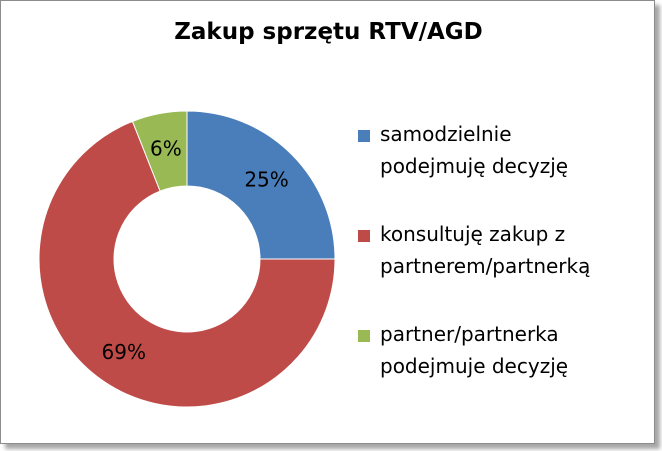 The height and width of the screenshot is (451, 662). What do you see at coordinates (474, 166) in the screenshot?
I see `legend-label-line: podejmuję decyzję` at bounding box center [474, 166].